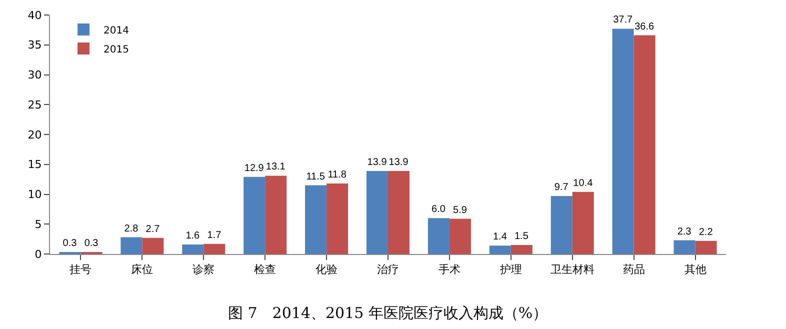 The width and height of the screenshot is (786, 329). Describe the element at coordinates (337, 175) in the screenshot. I see `data-label: 11.8` at that location.